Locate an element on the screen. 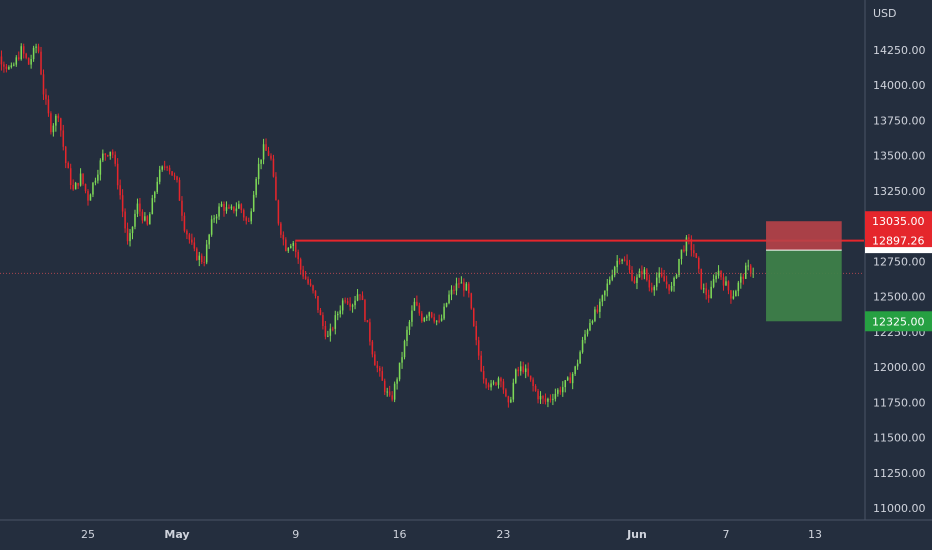 This screenshot has height=550, width=932. x-tick-label: 13 is located at coordinates (815, 534).